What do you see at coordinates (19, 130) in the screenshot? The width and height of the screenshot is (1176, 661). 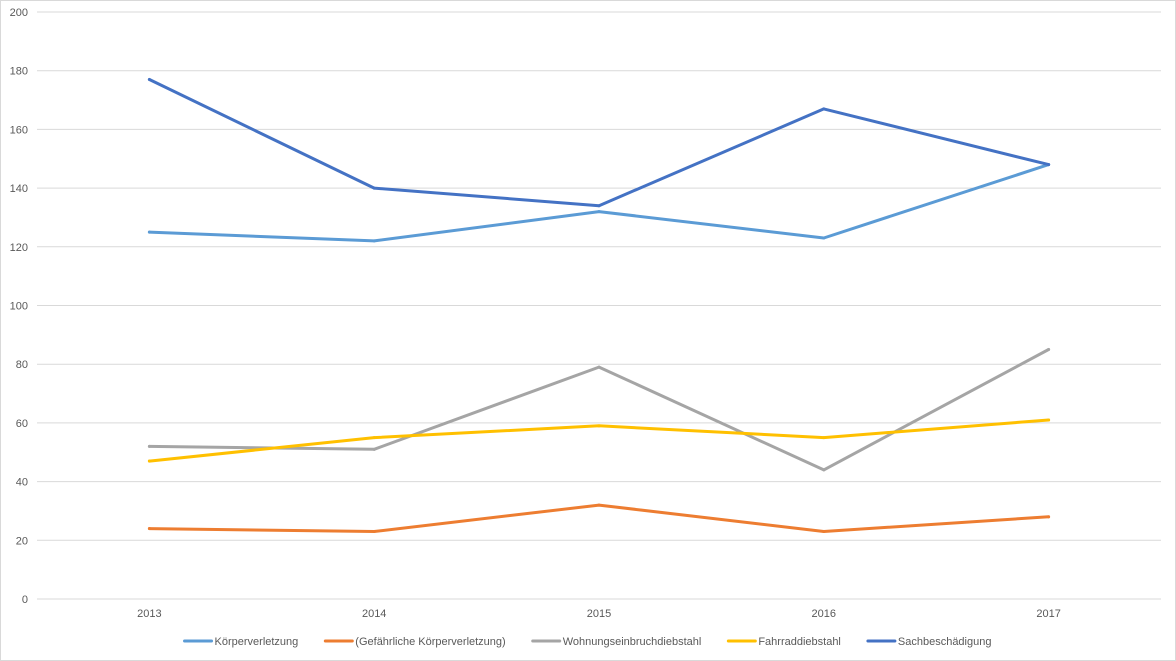 I see `y-tick-label: 160` at bounding box center [19, 130].